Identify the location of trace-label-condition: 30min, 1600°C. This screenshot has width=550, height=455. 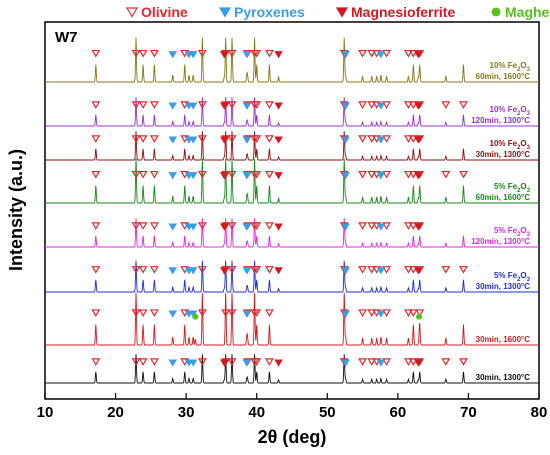
(503, 339).